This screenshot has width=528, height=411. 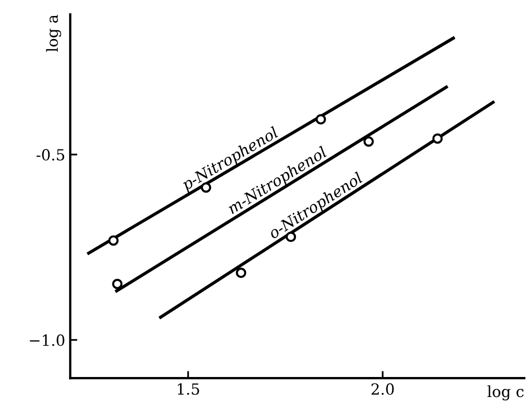 I want to click on y-tick-label: −1.0, so click(x=47, y=340).